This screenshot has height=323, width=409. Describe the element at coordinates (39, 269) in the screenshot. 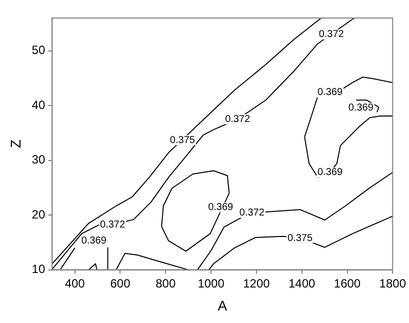

I see `y-tick-label: 10` at that location.